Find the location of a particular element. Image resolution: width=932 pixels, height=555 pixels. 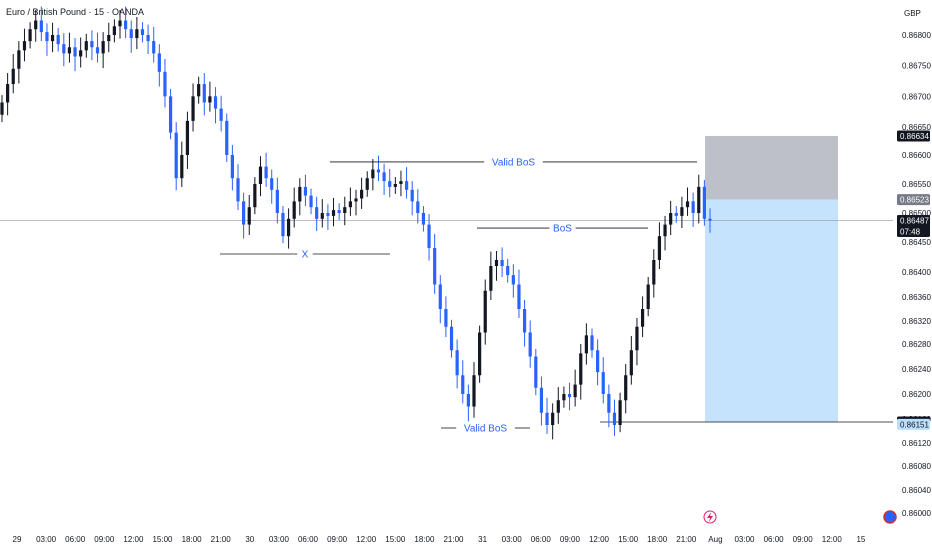

y-tick-label: 0.86700 is located at coordinates (916, 96).